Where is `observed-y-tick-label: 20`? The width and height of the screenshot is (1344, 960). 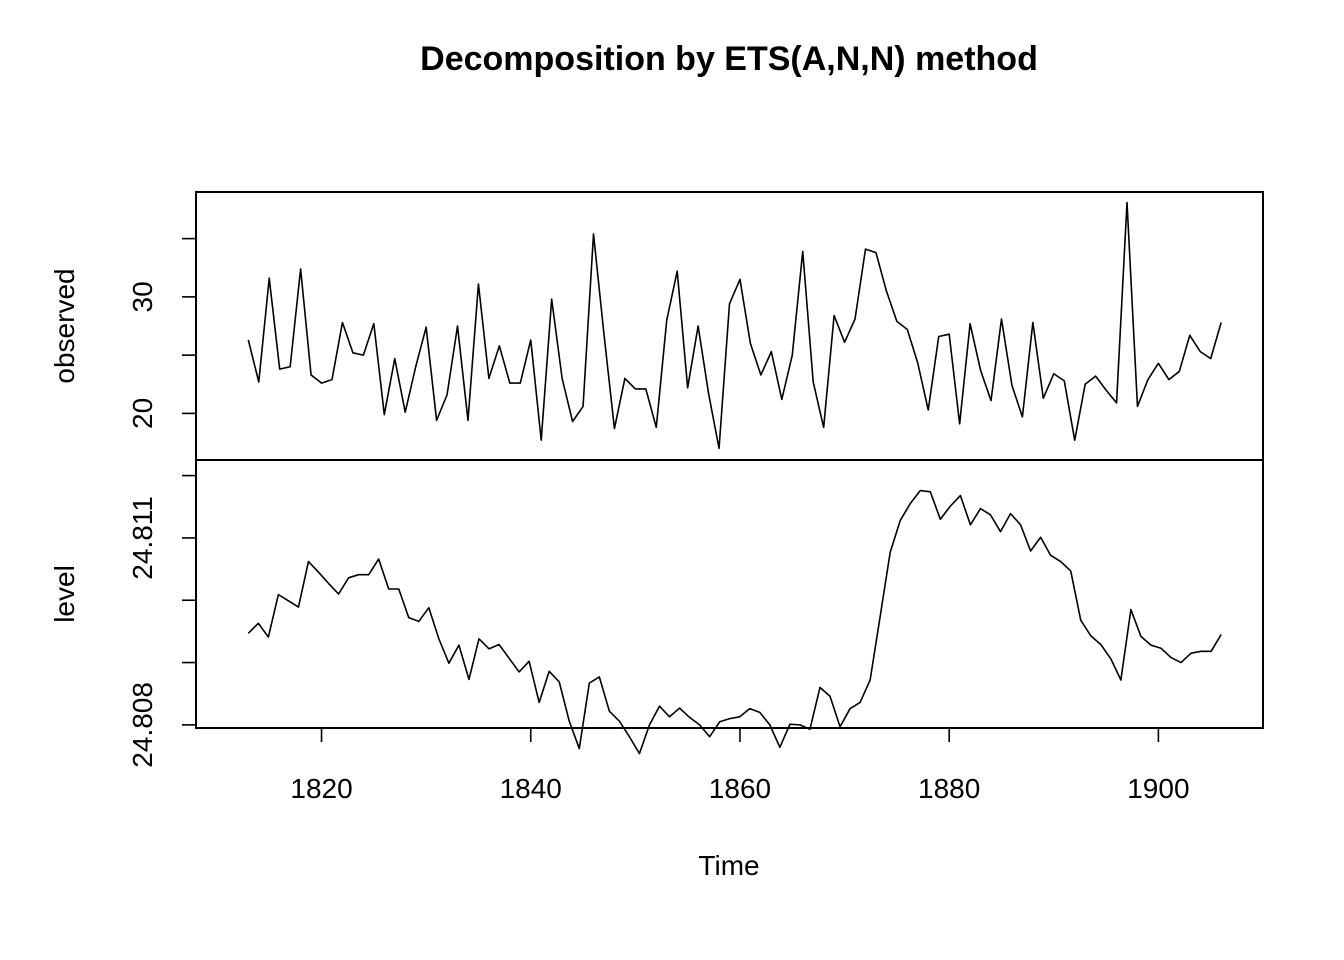
observed-y-tick-label: 20 is located at coordinates (142, 413).